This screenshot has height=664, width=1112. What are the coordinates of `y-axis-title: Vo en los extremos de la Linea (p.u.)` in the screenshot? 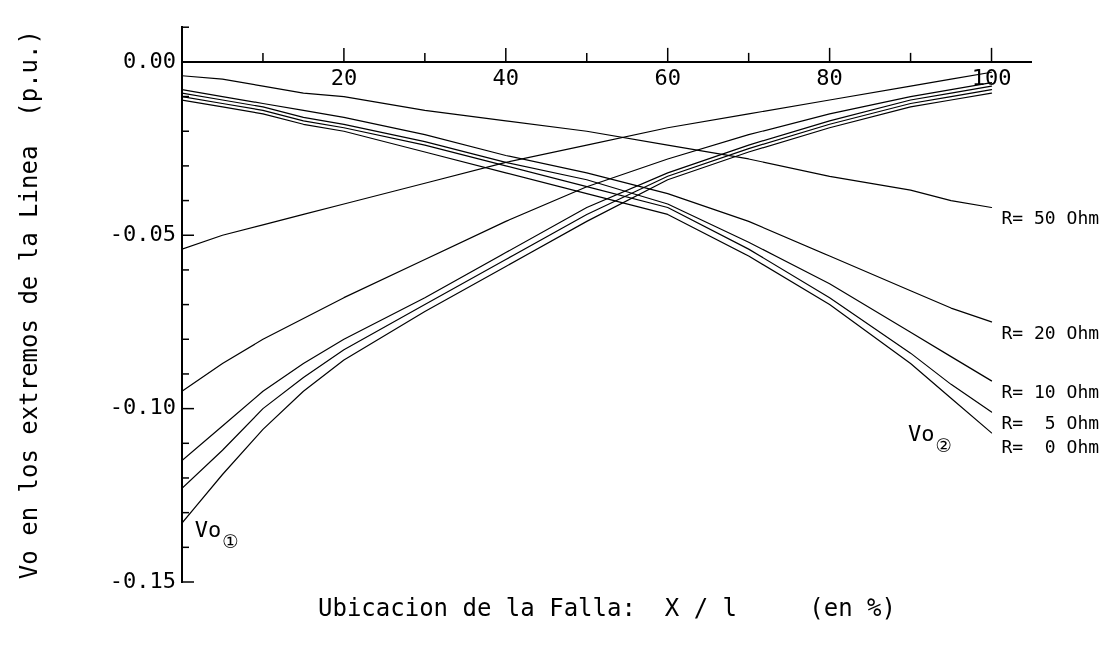 It's located at (28, 305).